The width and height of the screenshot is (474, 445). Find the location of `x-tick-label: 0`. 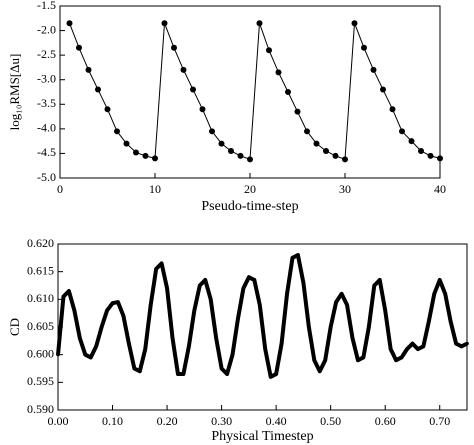

x-tick-label: 0 is located at coordinates (60, 189).